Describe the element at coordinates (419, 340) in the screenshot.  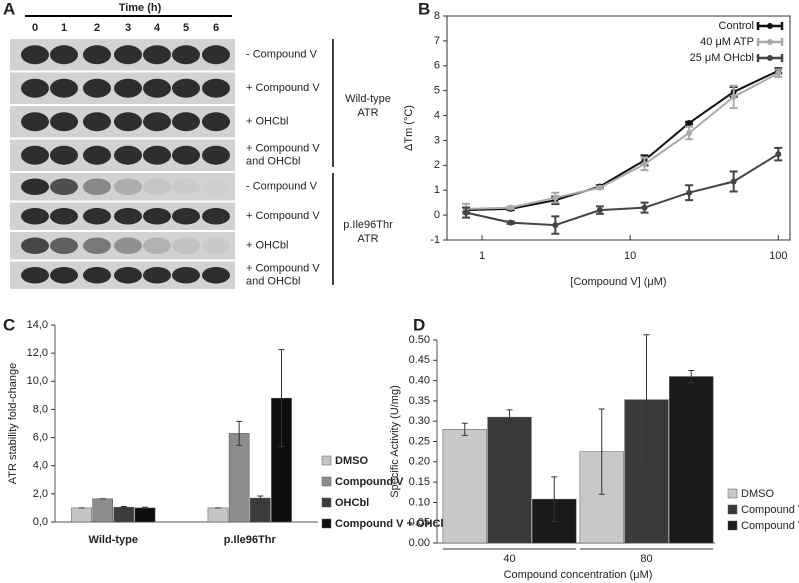
I see `y-tick-label: 0.50` at that location.